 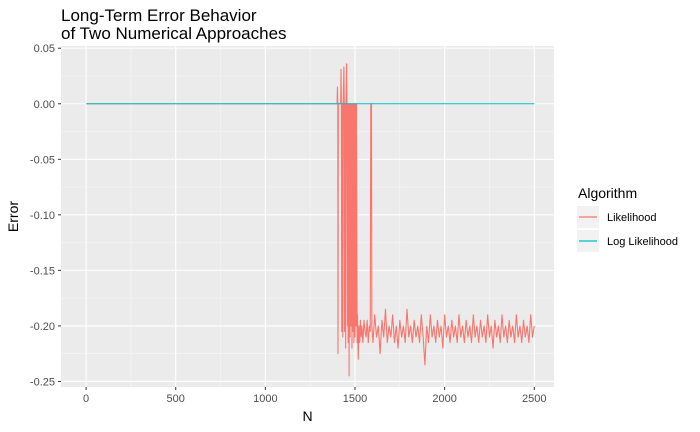 What do you see at coordinates (307, 416) in the screenshot?
I see `x-axis-label: N` at bounding box center [307, 416].